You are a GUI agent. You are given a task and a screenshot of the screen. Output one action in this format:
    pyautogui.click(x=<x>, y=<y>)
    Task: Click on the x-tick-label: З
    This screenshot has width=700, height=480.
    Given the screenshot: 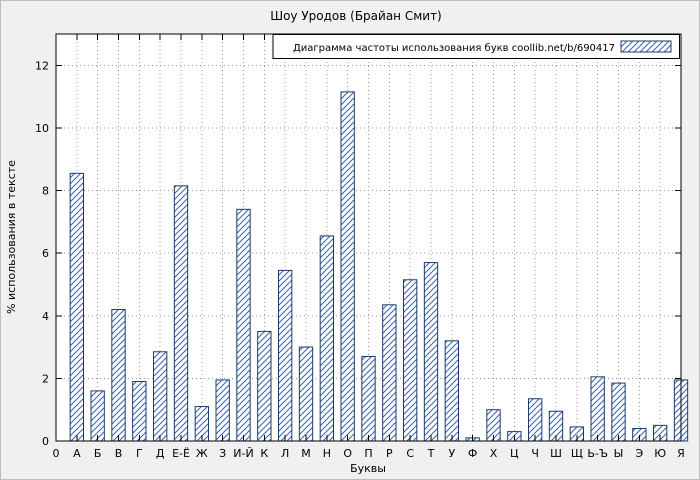 What is the action you would take?
    pyautogui.click(x=222, y=453)
    